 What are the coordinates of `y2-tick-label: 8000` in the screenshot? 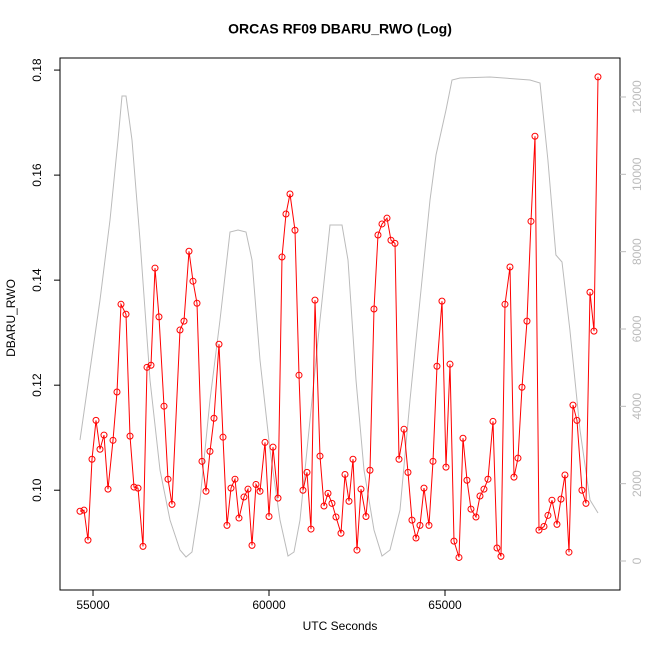 It's located at (637, 251).